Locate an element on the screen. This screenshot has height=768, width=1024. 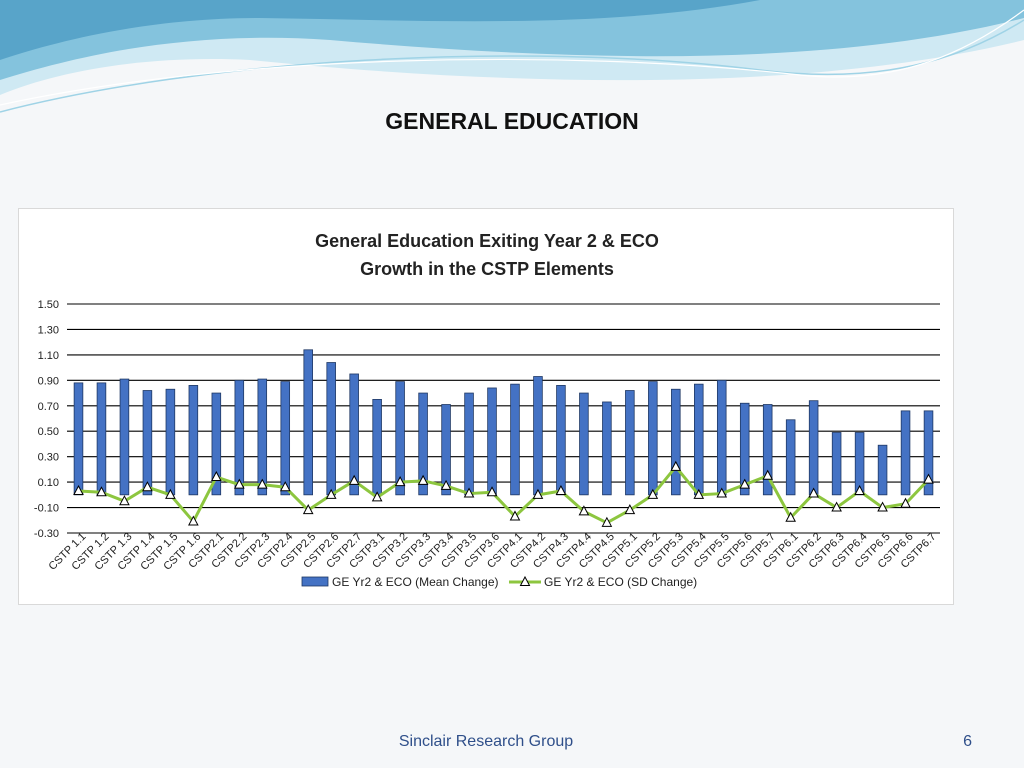
line-sd-change is located at coordinates (504, 495).